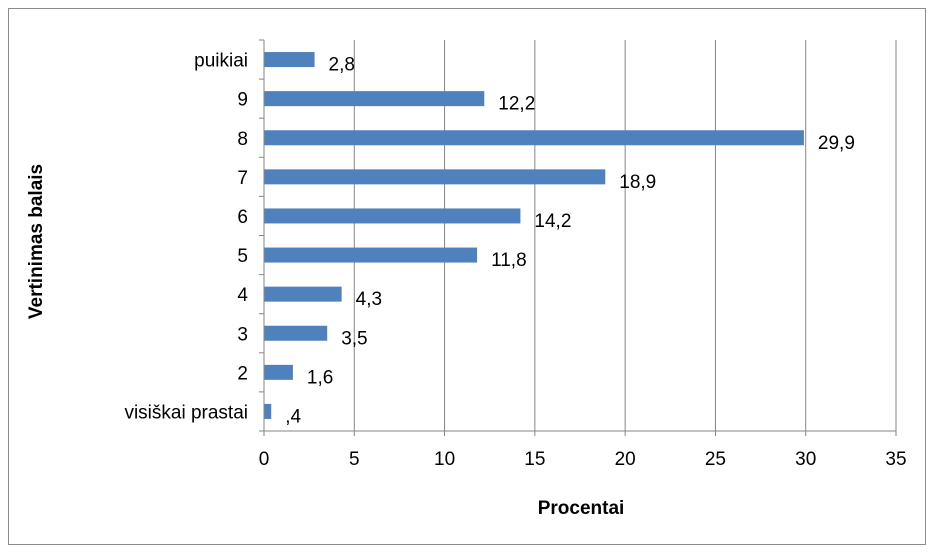  What do you see at coordinates (242, 334) in the screenshot?
I see `y-tick-label-3: 3` at bounding box center [242, 334].